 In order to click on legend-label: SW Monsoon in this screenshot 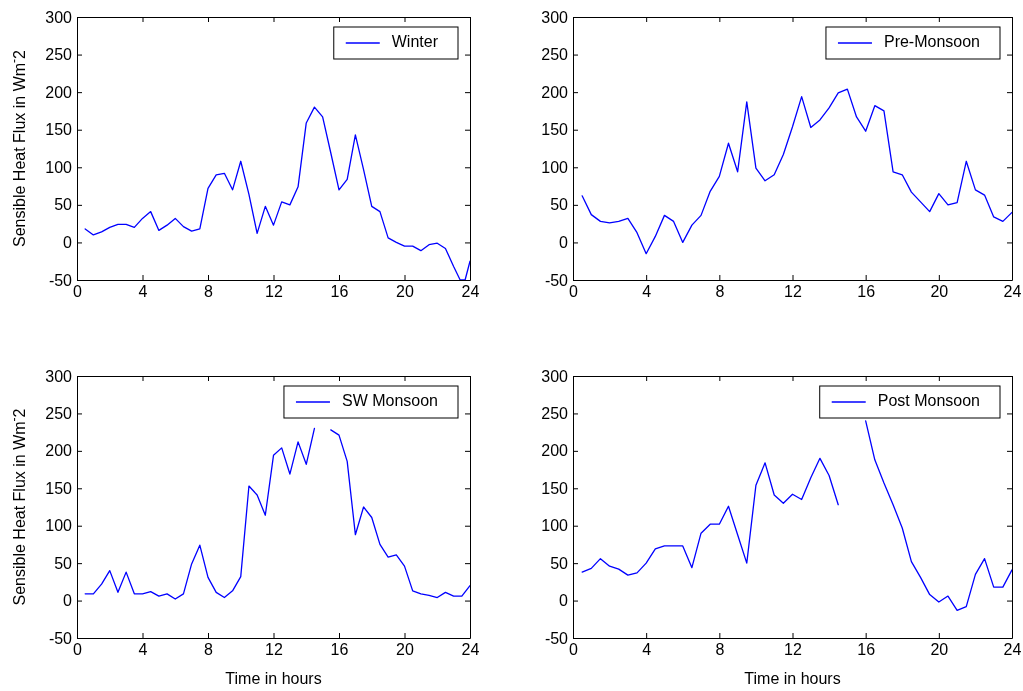, I will do `click(389, 401)`.